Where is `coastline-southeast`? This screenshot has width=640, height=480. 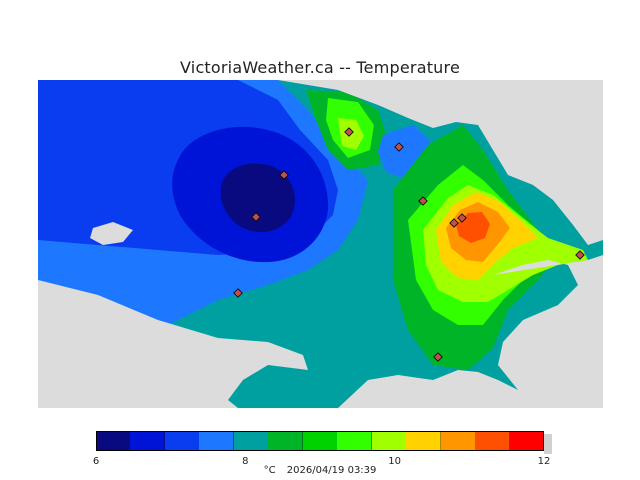
coastline-southeast is located at coordinates (470, 389).